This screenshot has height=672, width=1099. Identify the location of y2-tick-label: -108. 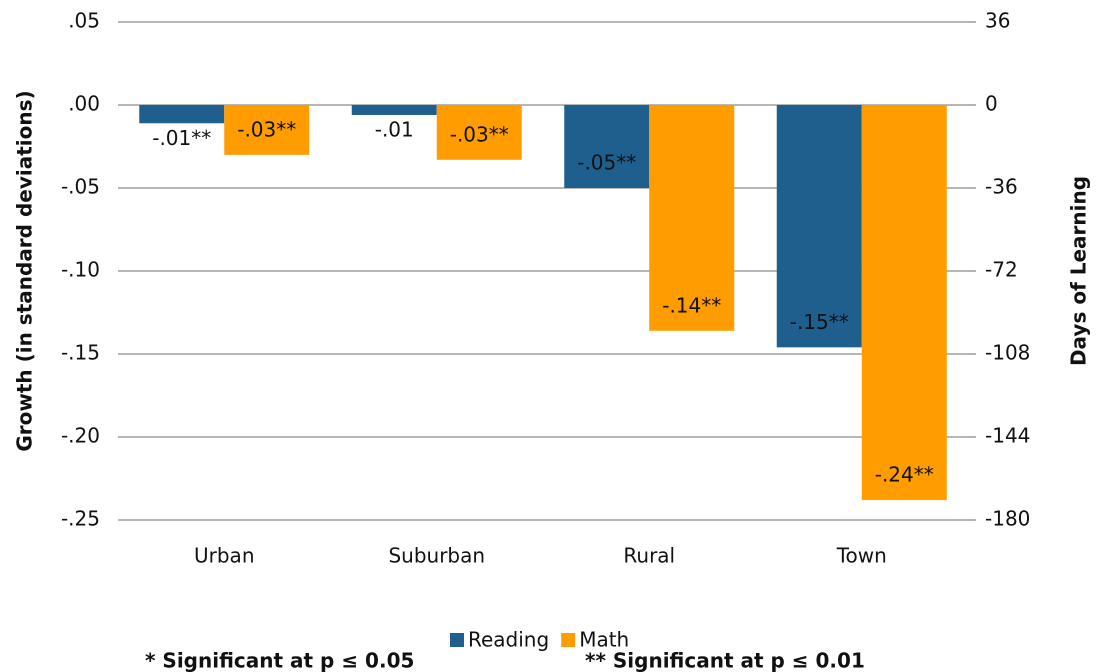
(1007, 353).